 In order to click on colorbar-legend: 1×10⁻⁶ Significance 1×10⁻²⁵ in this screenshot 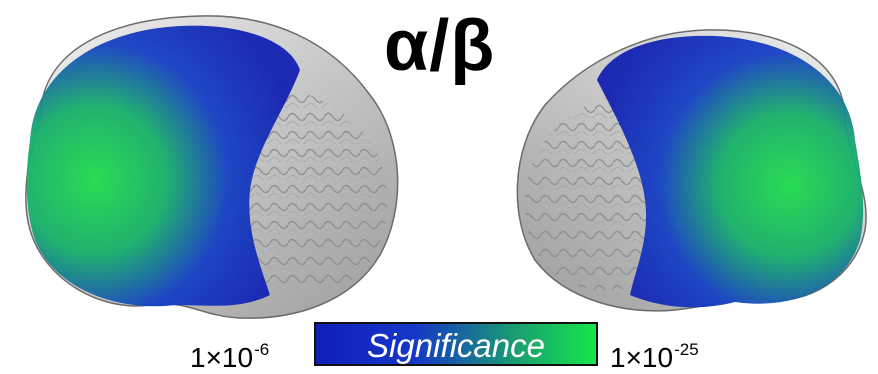, I will do `click(439, 345)`.